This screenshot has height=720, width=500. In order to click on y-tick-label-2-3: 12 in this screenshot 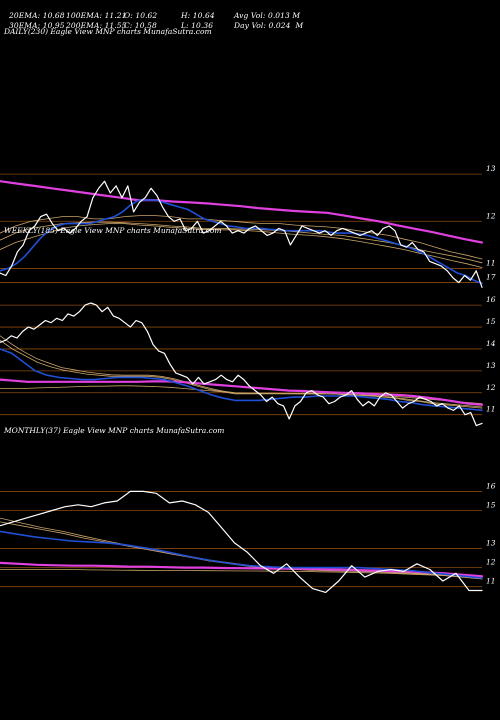, I will do `click(491, 562)`.